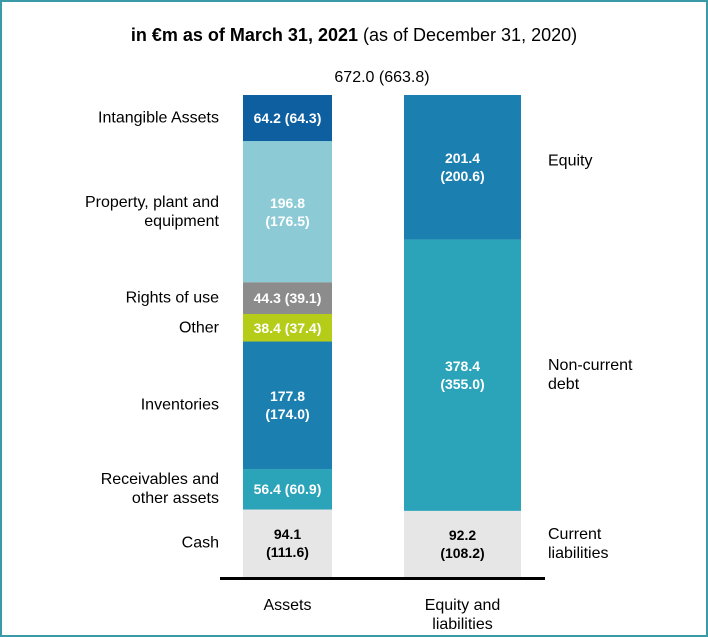 Image resolution: width=708 pixels, height=637 pixels. I want to click on value-label: 56.4 (60.9), so click(287, 489).